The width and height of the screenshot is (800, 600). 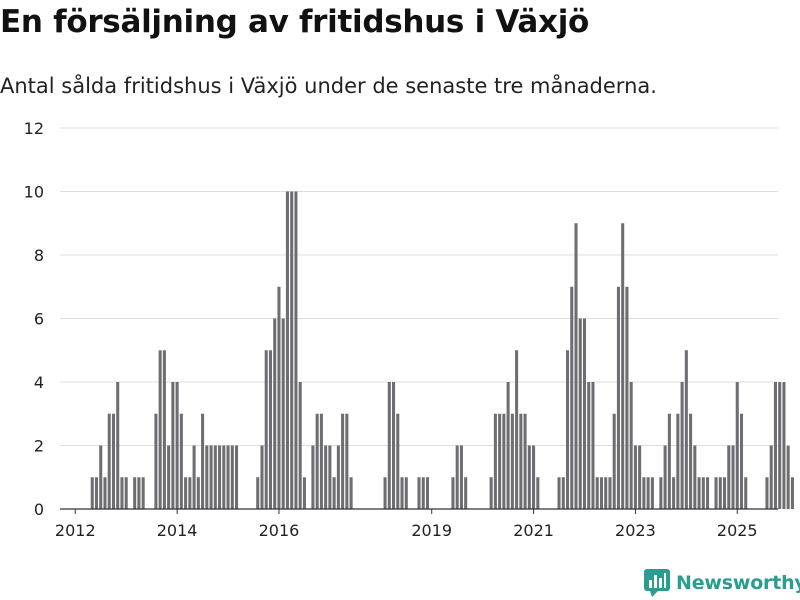 I want to click on x-tick-label: 2014, so click(x=177, y=530).